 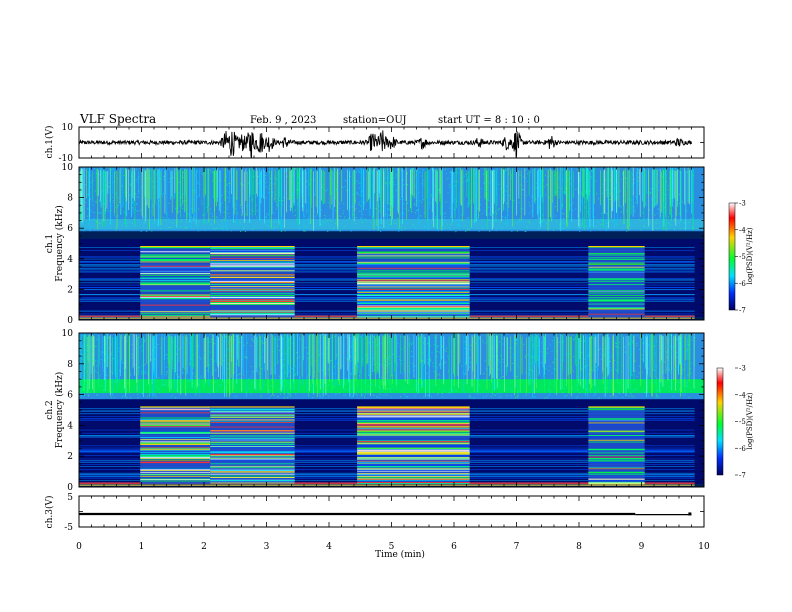 I want to click on ch3-waveform-ylabel: ch.3(V), so click(x=49, y=512).